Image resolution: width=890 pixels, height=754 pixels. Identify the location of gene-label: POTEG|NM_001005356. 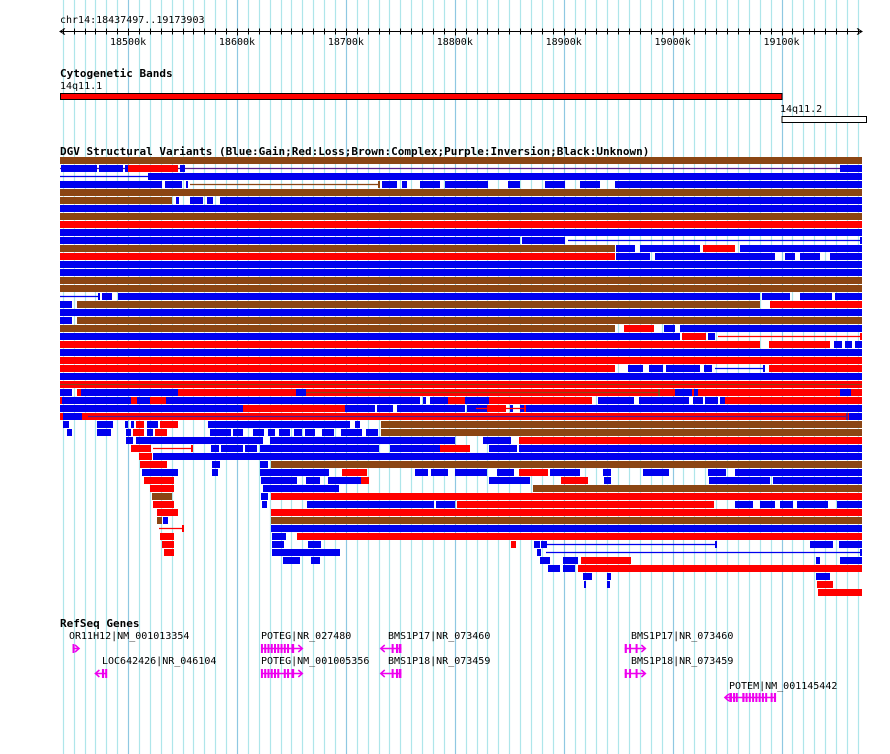
(315, 661).